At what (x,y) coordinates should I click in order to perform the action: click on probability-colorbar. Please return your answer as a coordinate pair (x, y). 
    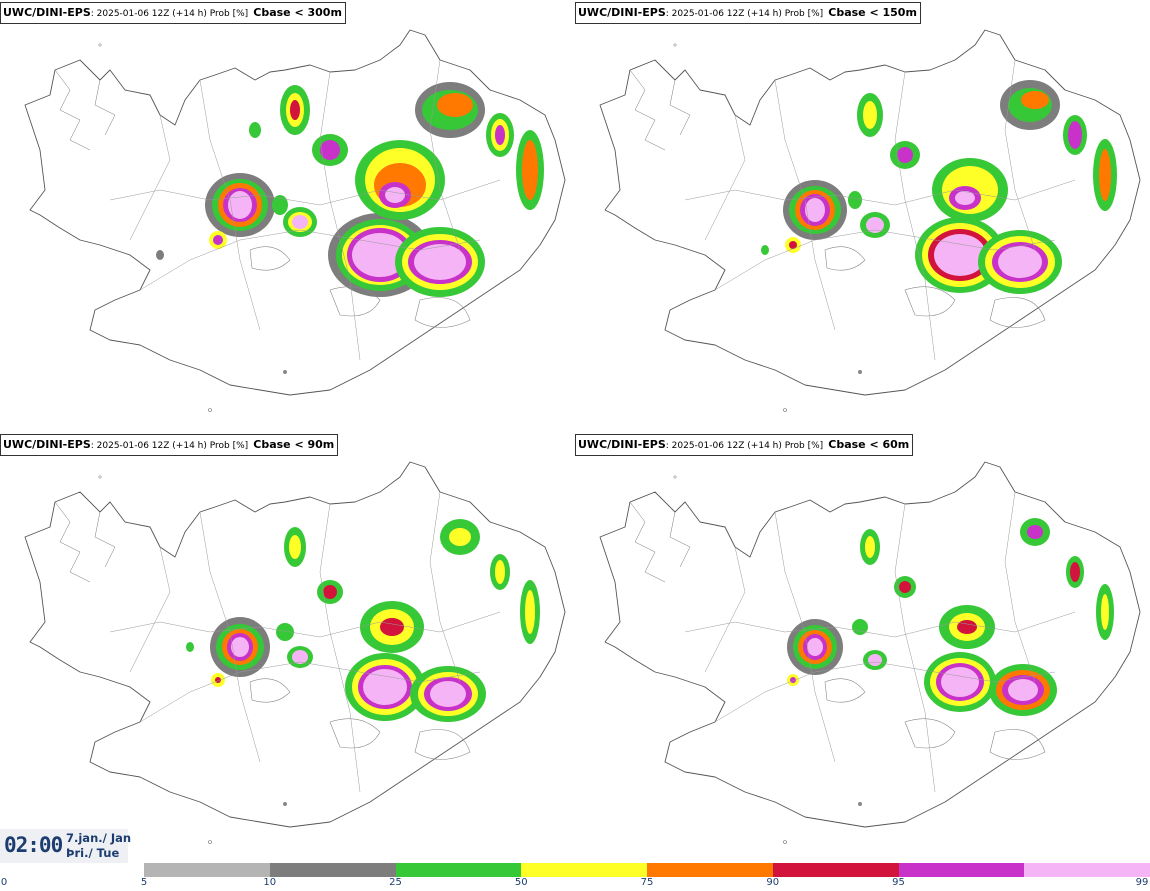
    Looking at the image, I should click on (647, 870).